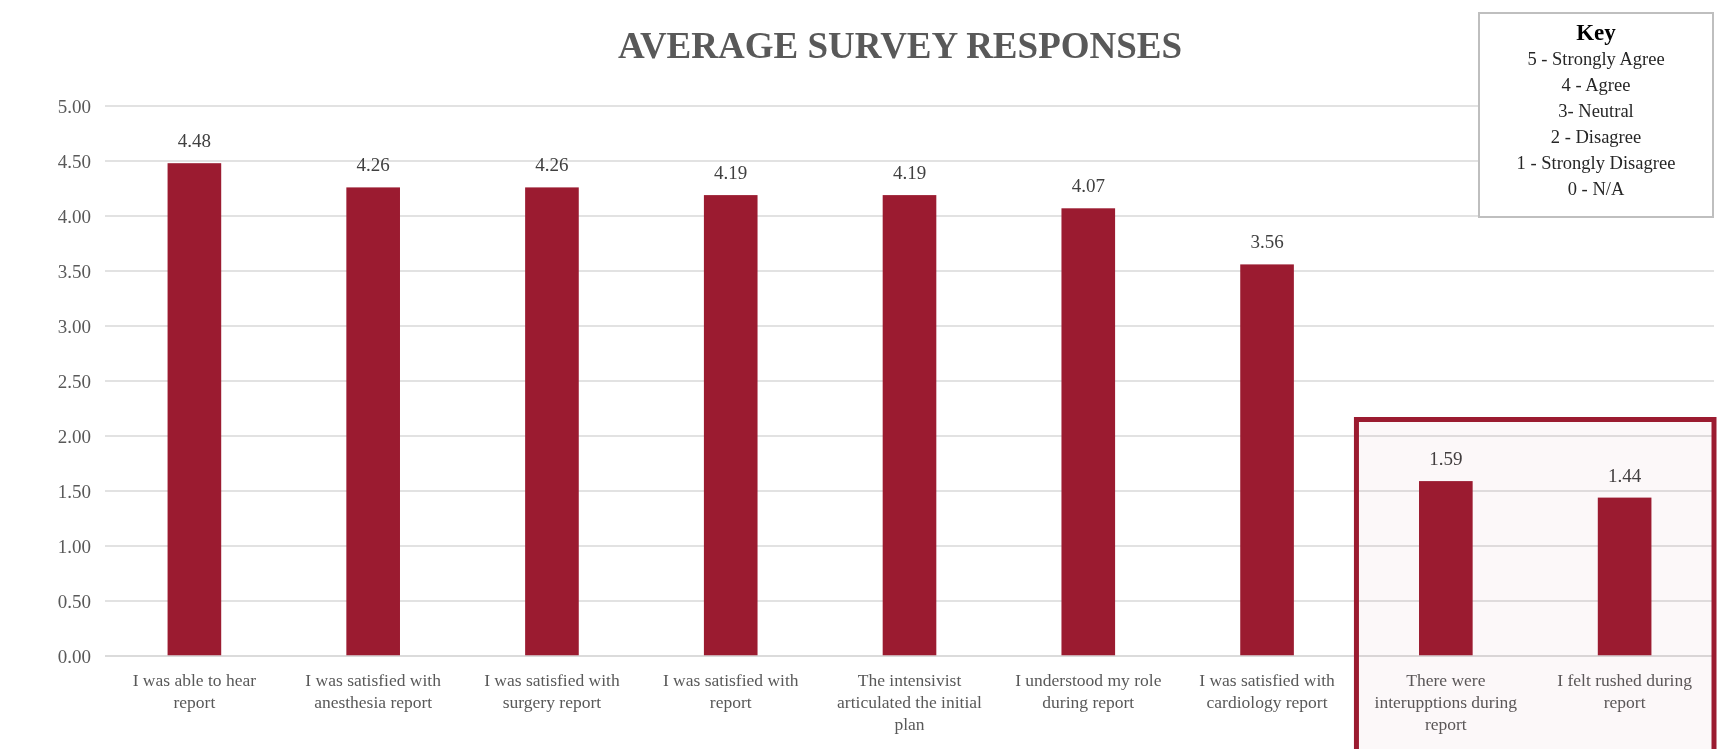 This screenshot has width=1722, height=749. What do you see at coordinates (194, 691) in the screenshot?
I see `x-tick-label: I was able to hear report` at bounding box center [194, 691].